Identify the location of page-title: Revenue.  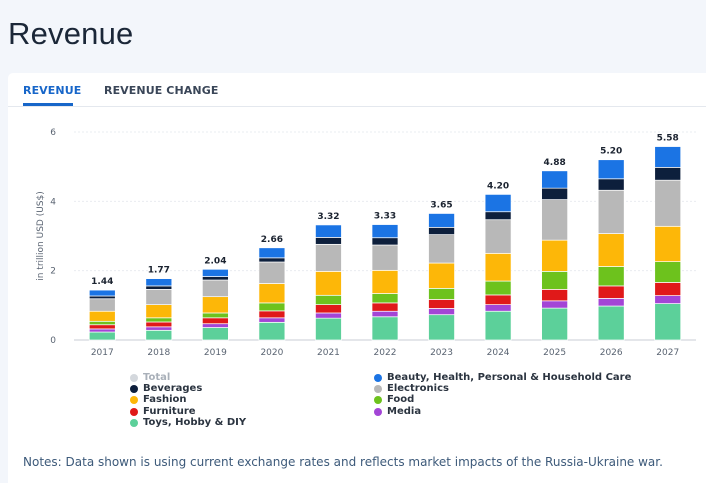
(71, 33).